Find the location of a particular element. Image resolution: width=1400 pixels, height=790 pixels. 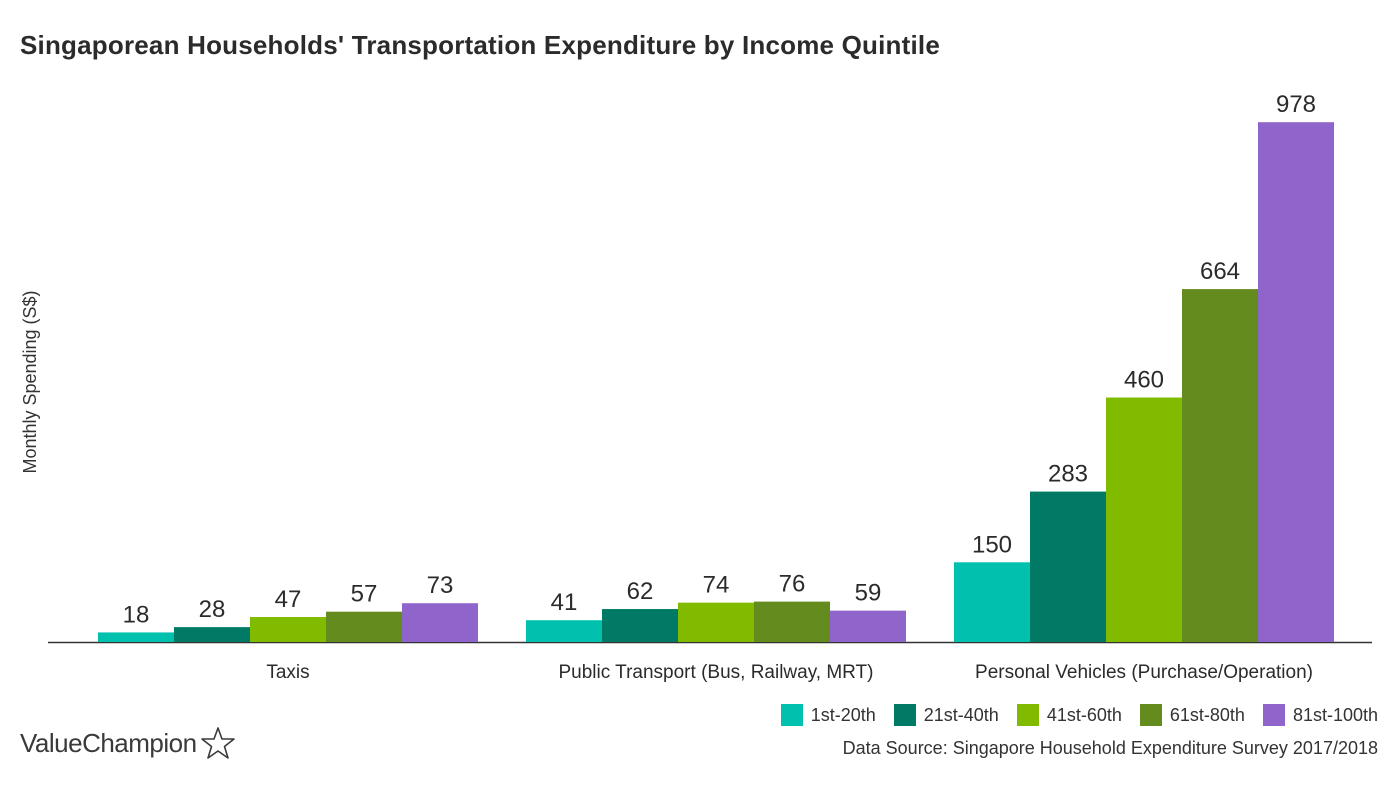

legend-item: 81st-100th is located at coordinates (1320, 715).